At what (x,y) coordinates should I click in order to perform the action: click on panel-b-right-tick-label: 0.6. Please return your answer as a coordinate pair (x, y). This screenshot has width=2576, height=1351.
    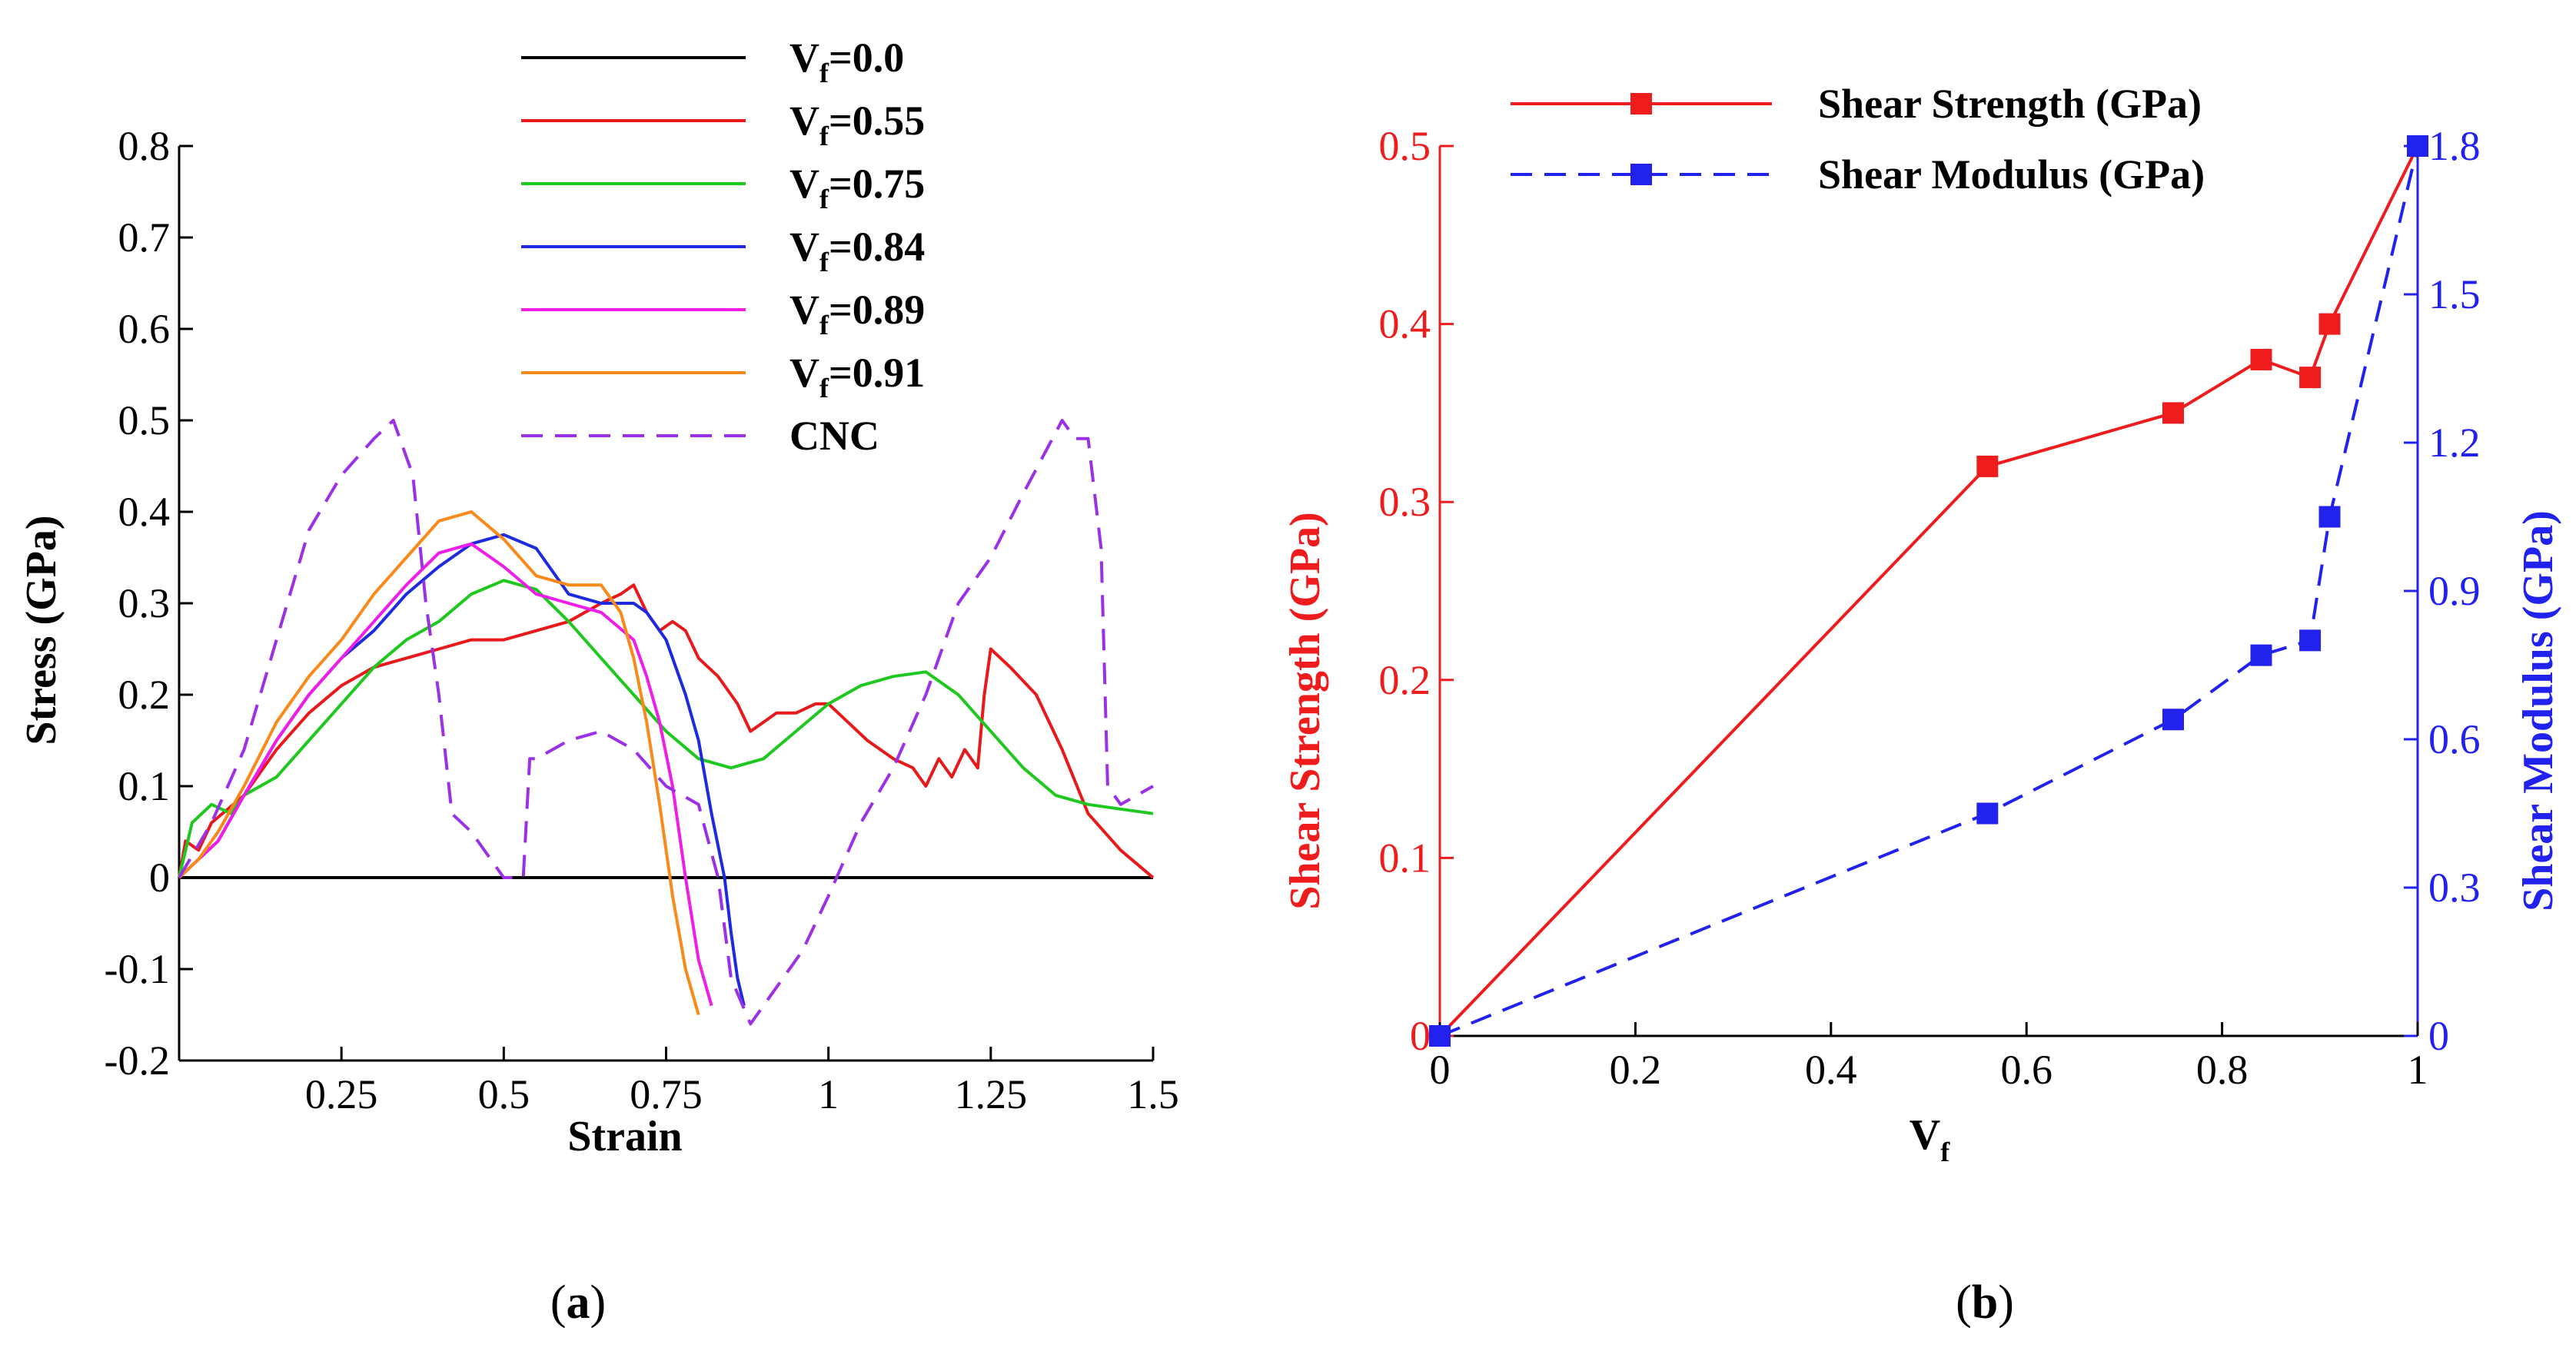
    Looking at the image, I should click on (2454, 739).